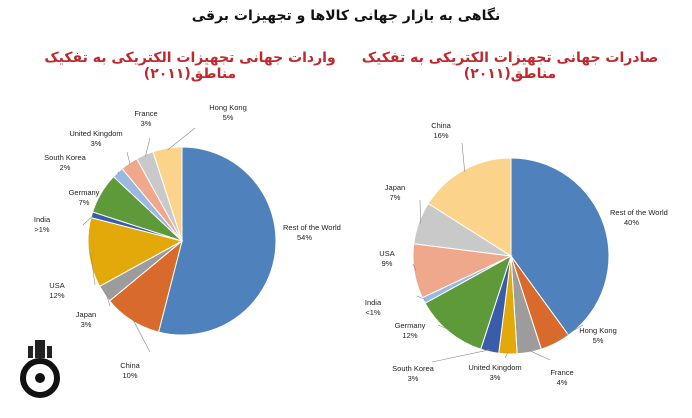 Image resolution: width=692 pixels, height=418 pixels. What do you see at coordinates (598, 330) in the screenshot?
I see `exports-label-category: Hong Kong` at bounding box center [598, 330].